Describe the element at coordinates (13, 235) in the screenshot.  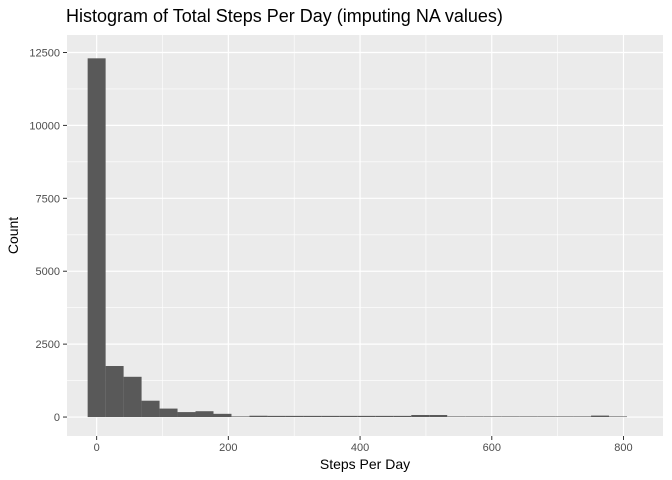
I see `y-axis-title: Count` at that location.